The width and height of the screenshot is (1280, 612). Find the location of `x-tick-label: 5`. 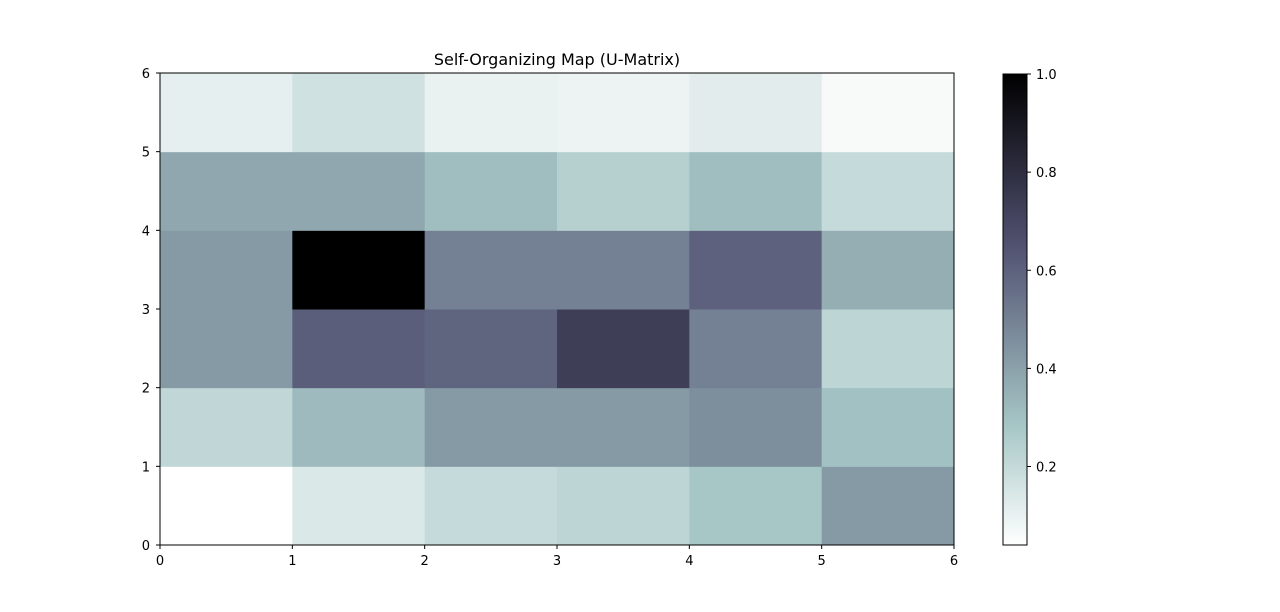

x-tick-label: 5 is located at coordinates (822, 561).